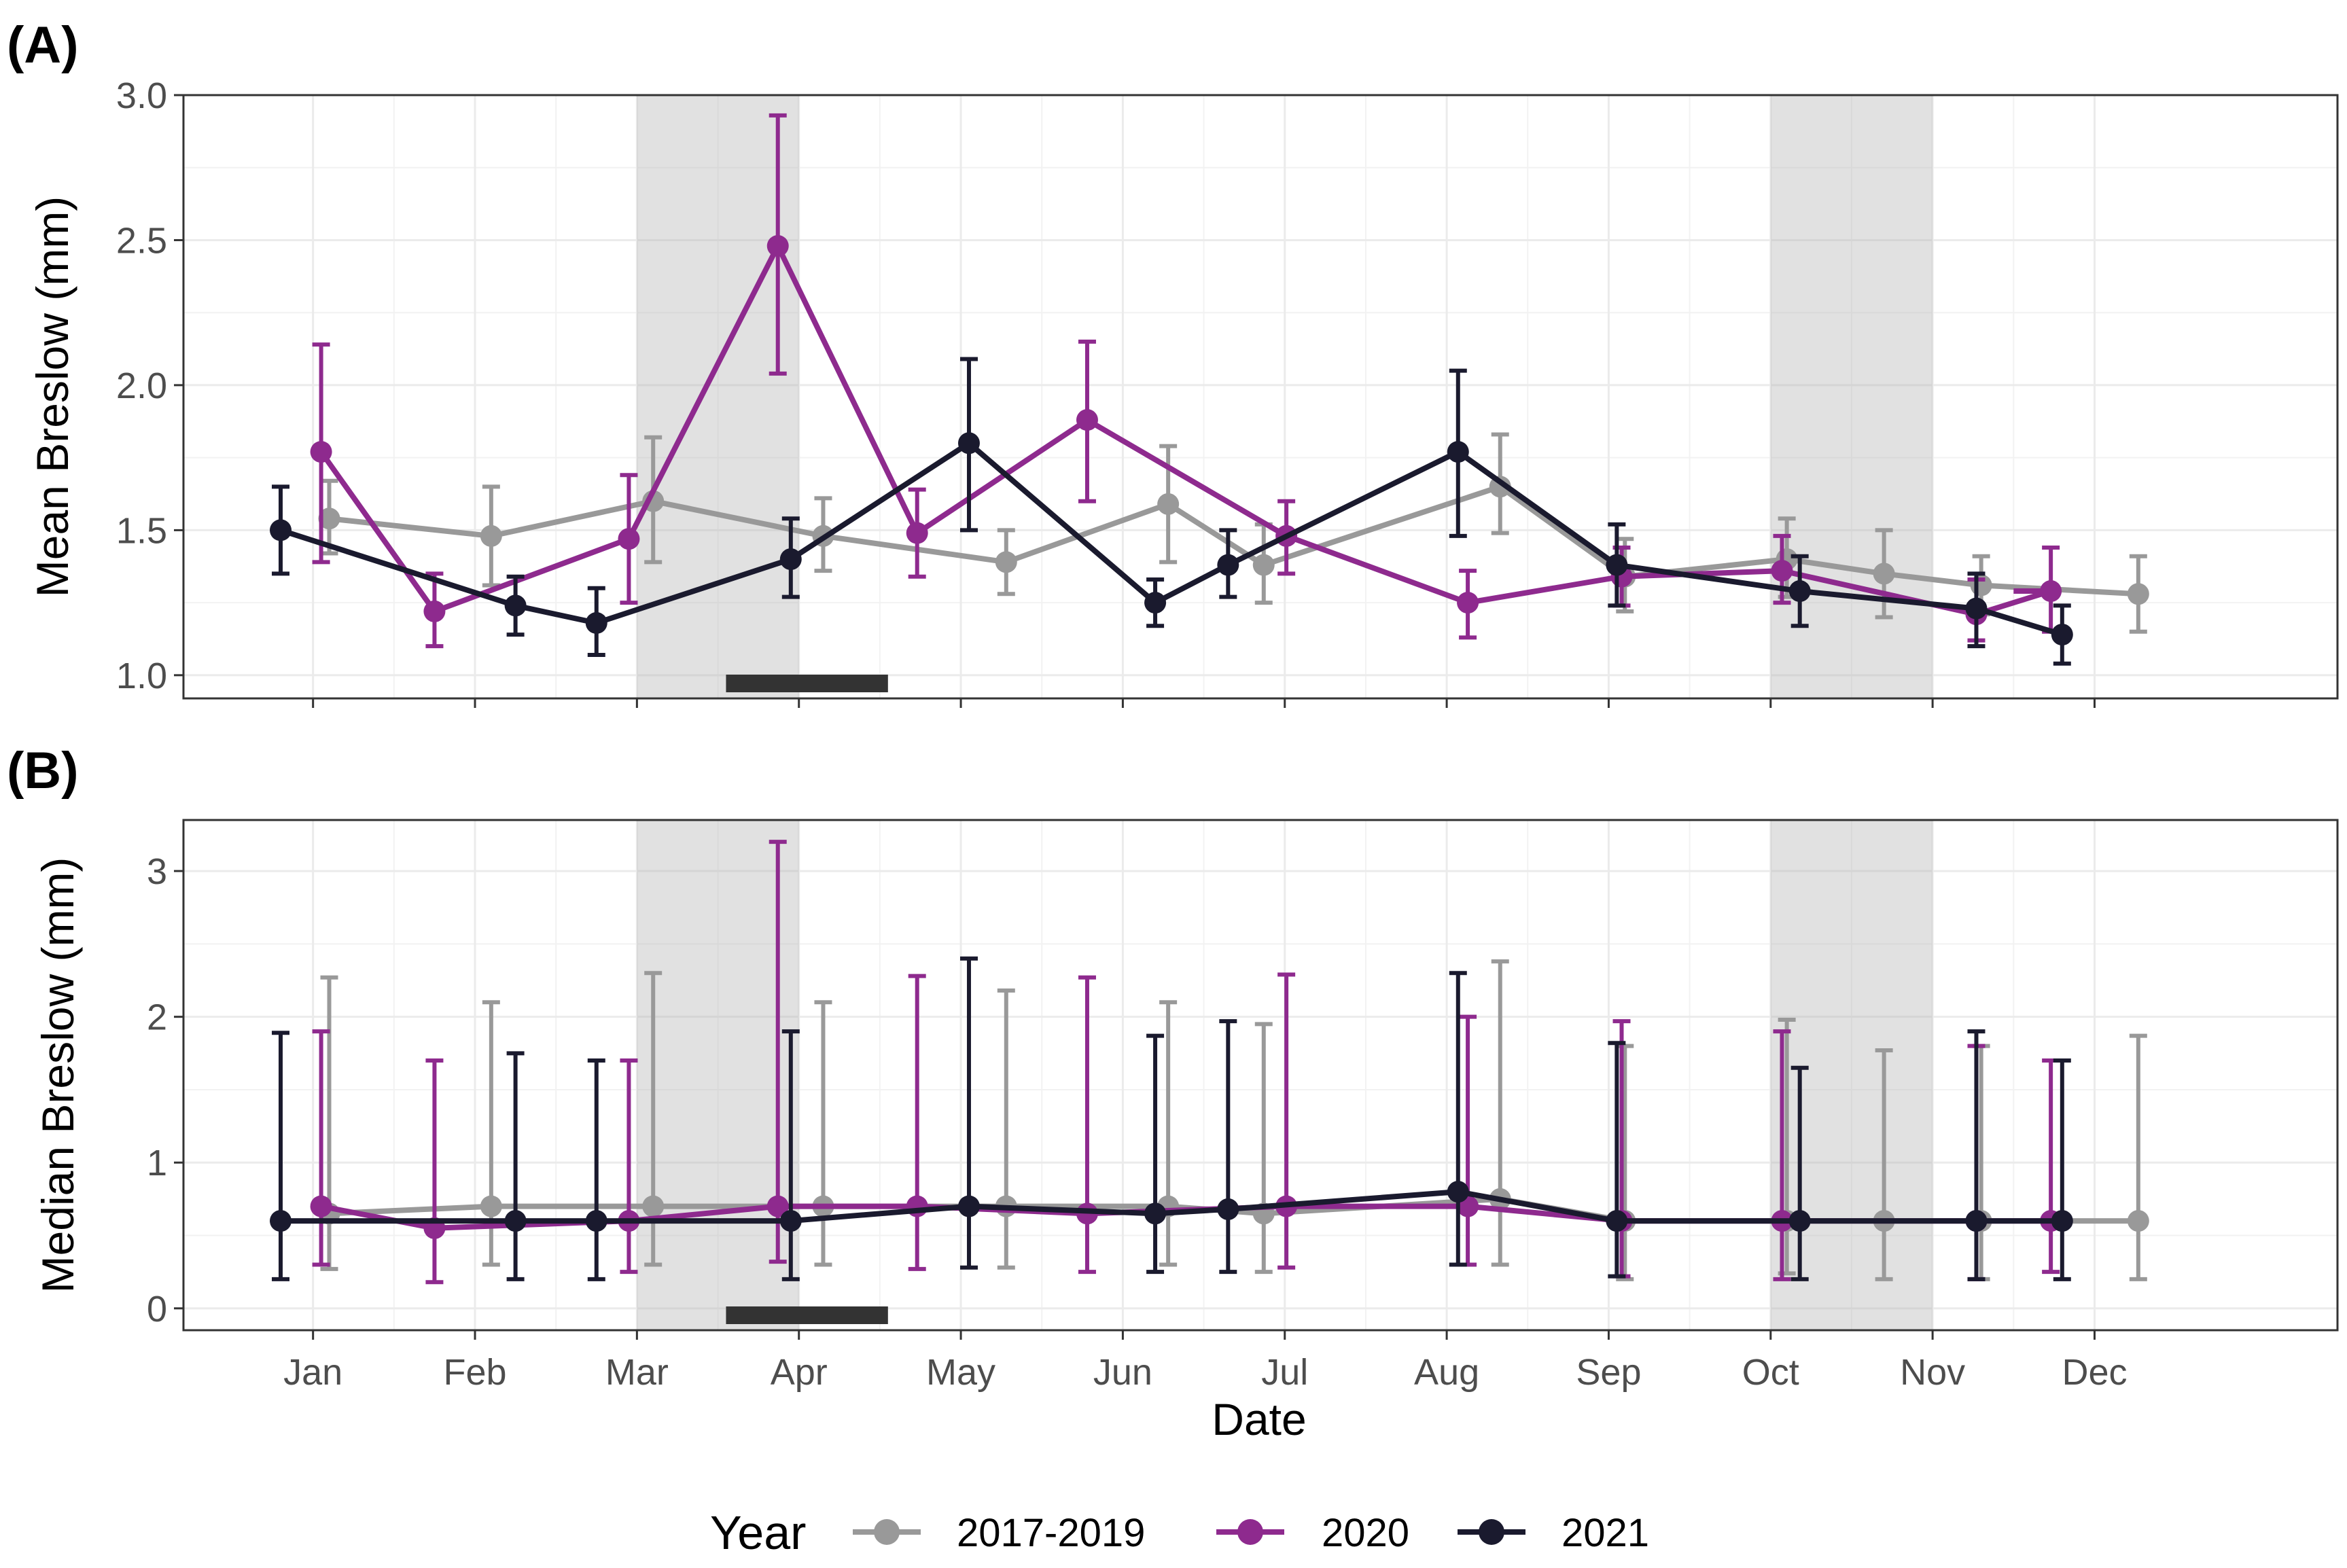 The height and width of the screenshot is (1568, 2347). I want to click on panel-label: (B), so click(43, 771).